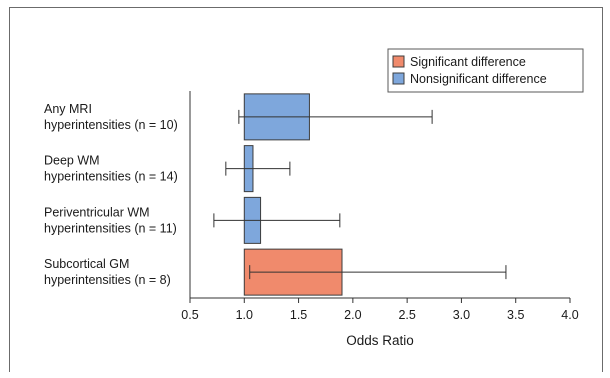 The image size is (610, 378). Describe the element at coordinates (515, 315) in the screenshot. I see `x-tick-label-7: 3.5` at that location.